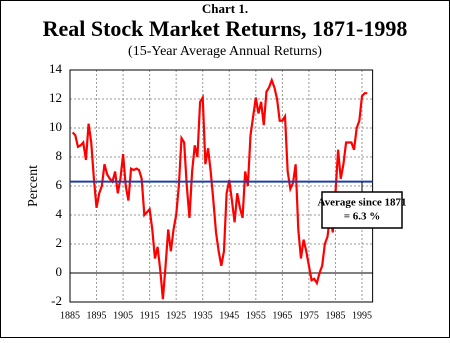  Describe the element at coordinates (59, 184) in the screenshot. I see `y-tick-label: 6` at that location.